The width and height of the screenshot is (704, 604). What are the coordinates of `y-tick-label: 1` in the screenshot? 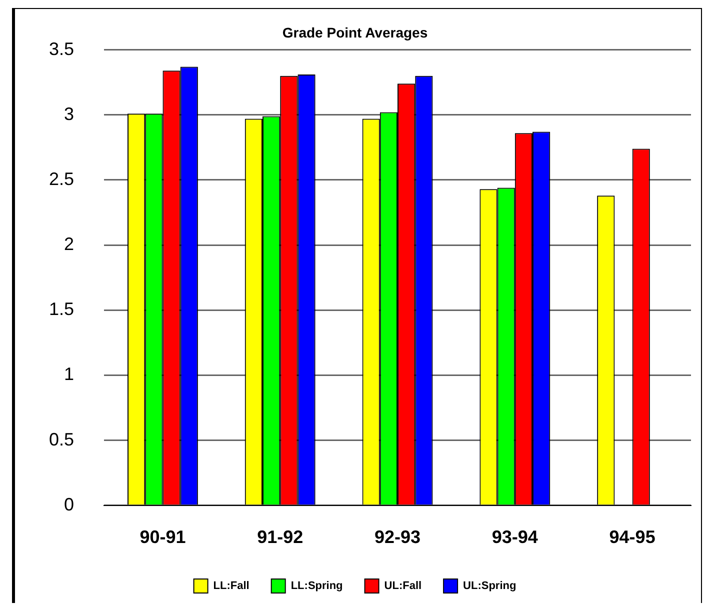 It's located at (69, 374).